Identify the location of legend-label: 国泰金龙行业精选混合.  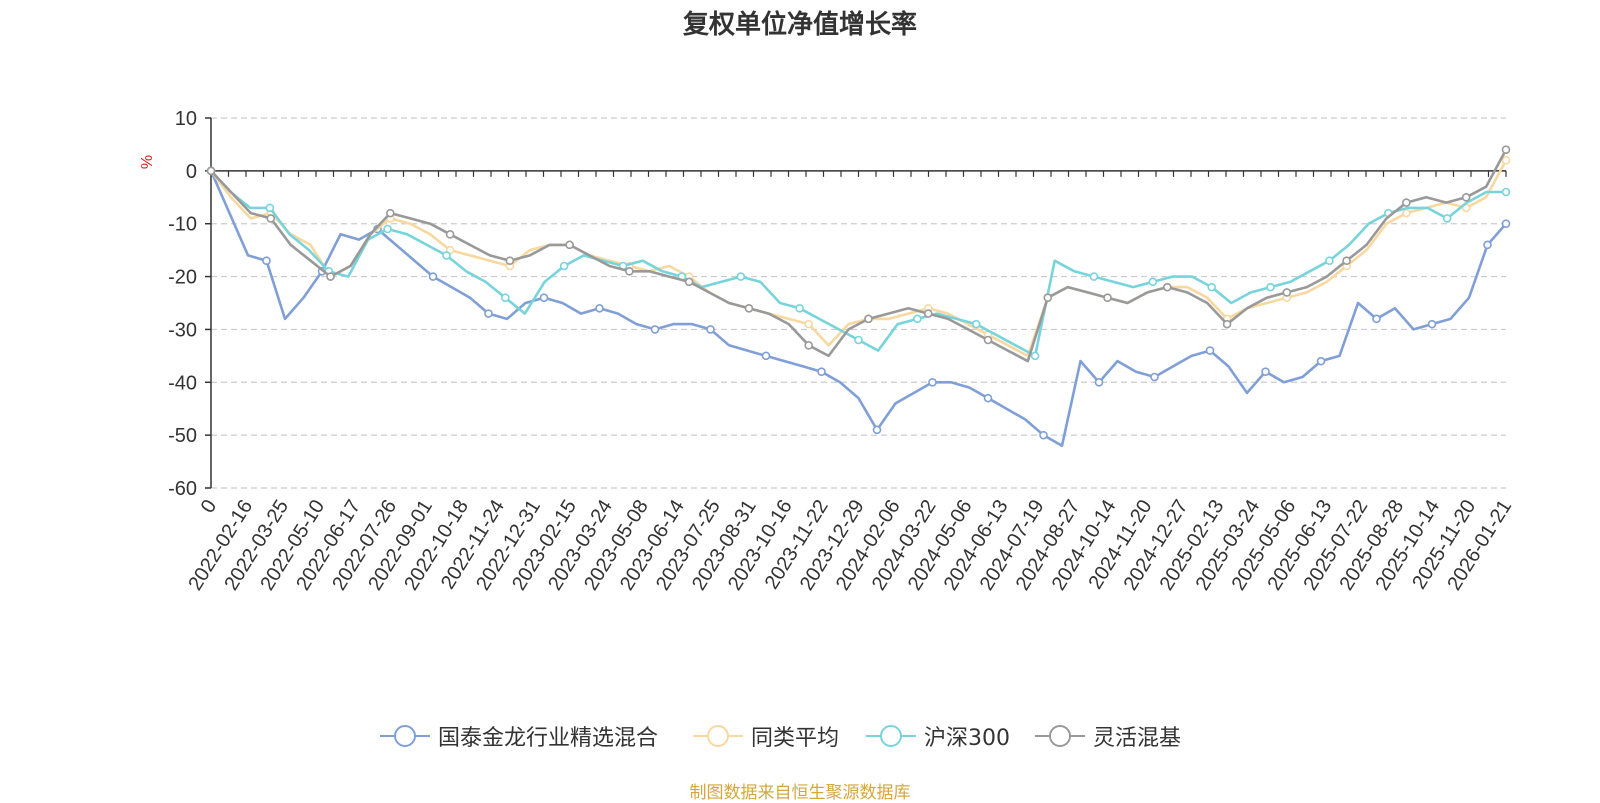
(548, 738).